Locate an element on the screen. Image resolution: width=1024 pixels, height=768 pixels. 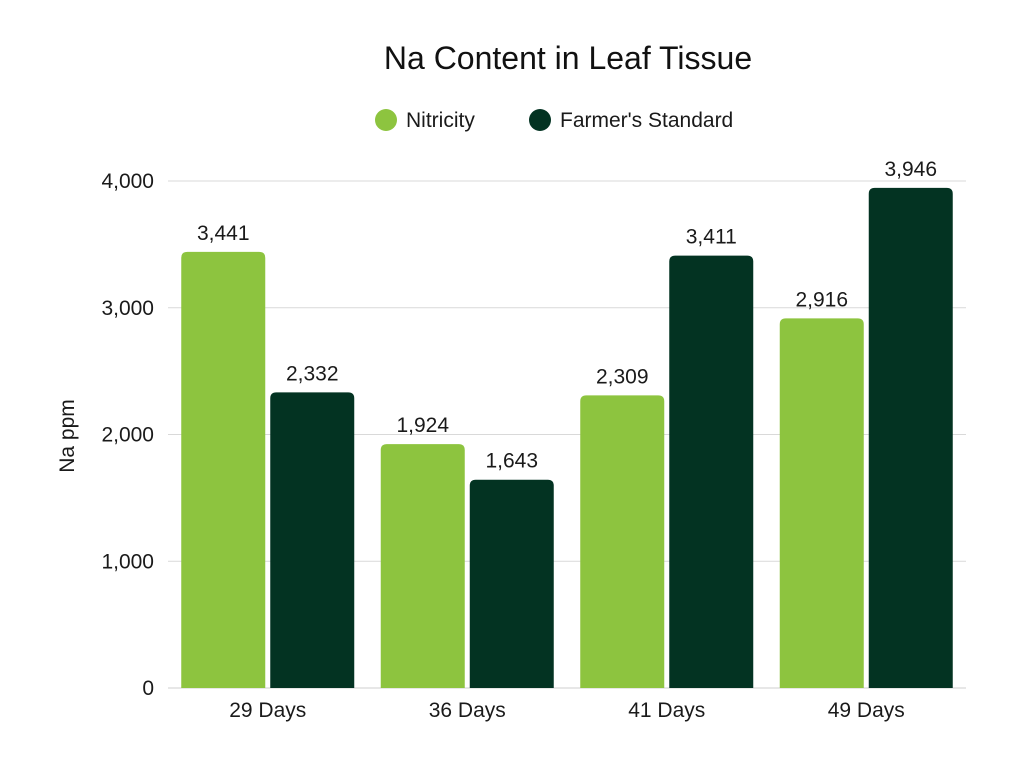
x-tick-label: 41 Days is located at coordinates (666, 710).